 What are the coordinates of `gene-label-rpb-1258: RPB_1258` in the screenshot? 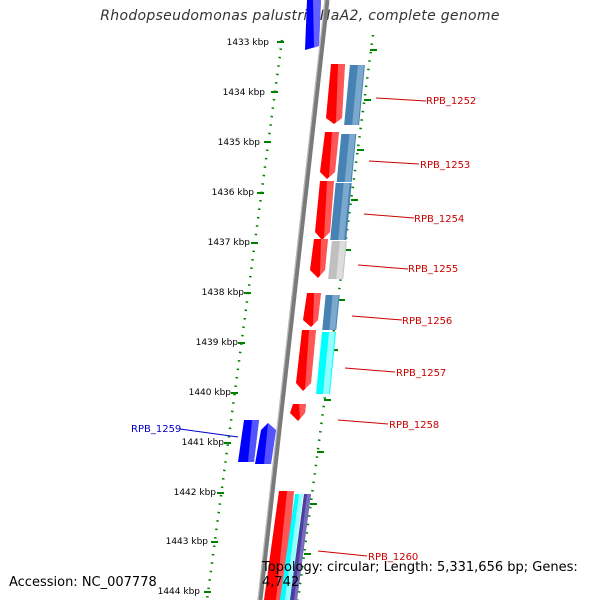 It's located at (414, 425).